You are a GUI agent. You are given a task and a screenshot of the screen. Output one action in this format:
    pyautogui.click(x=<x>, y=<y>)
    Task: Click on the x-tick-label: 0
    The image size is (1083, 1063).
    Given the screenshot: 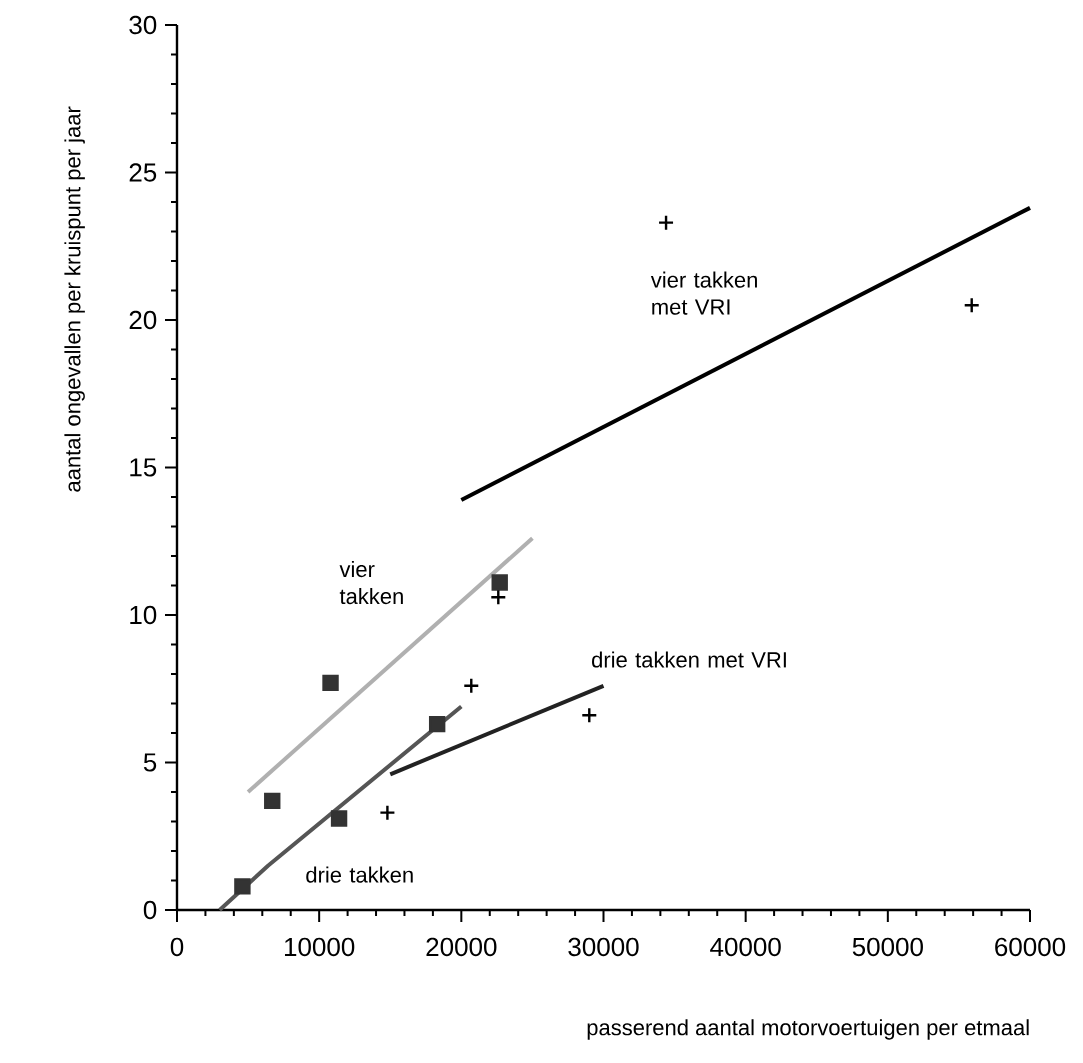 What is the action you would take?
    pyautogui.click(x=177, y=947)
    